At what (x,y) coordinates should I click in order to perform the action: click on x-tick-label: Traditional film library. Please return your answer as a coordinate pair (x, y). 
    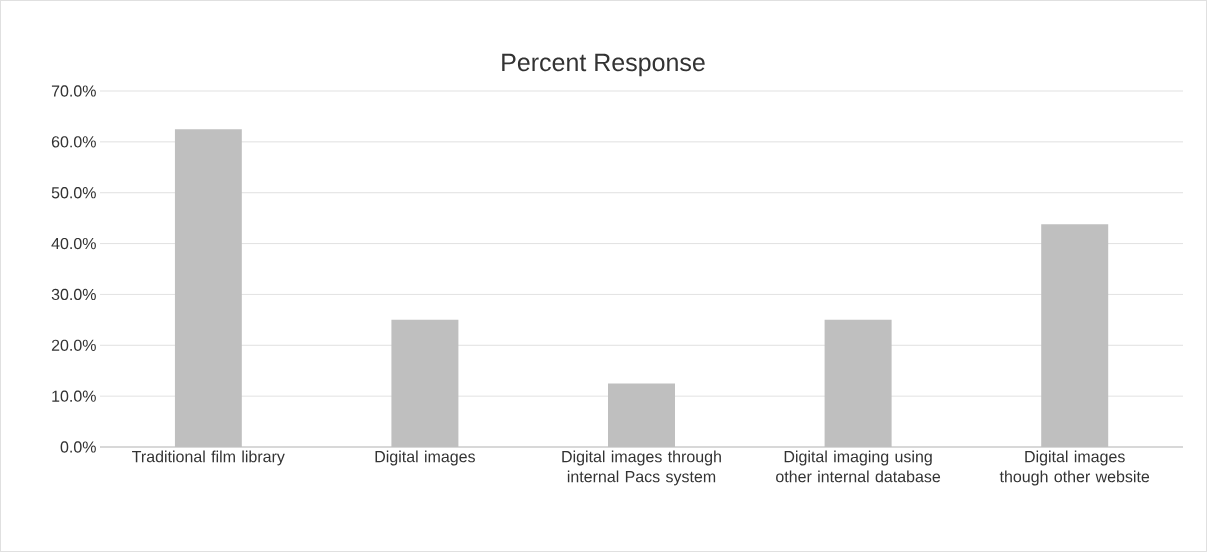
    Looking at the image, I should click on (208, 458).